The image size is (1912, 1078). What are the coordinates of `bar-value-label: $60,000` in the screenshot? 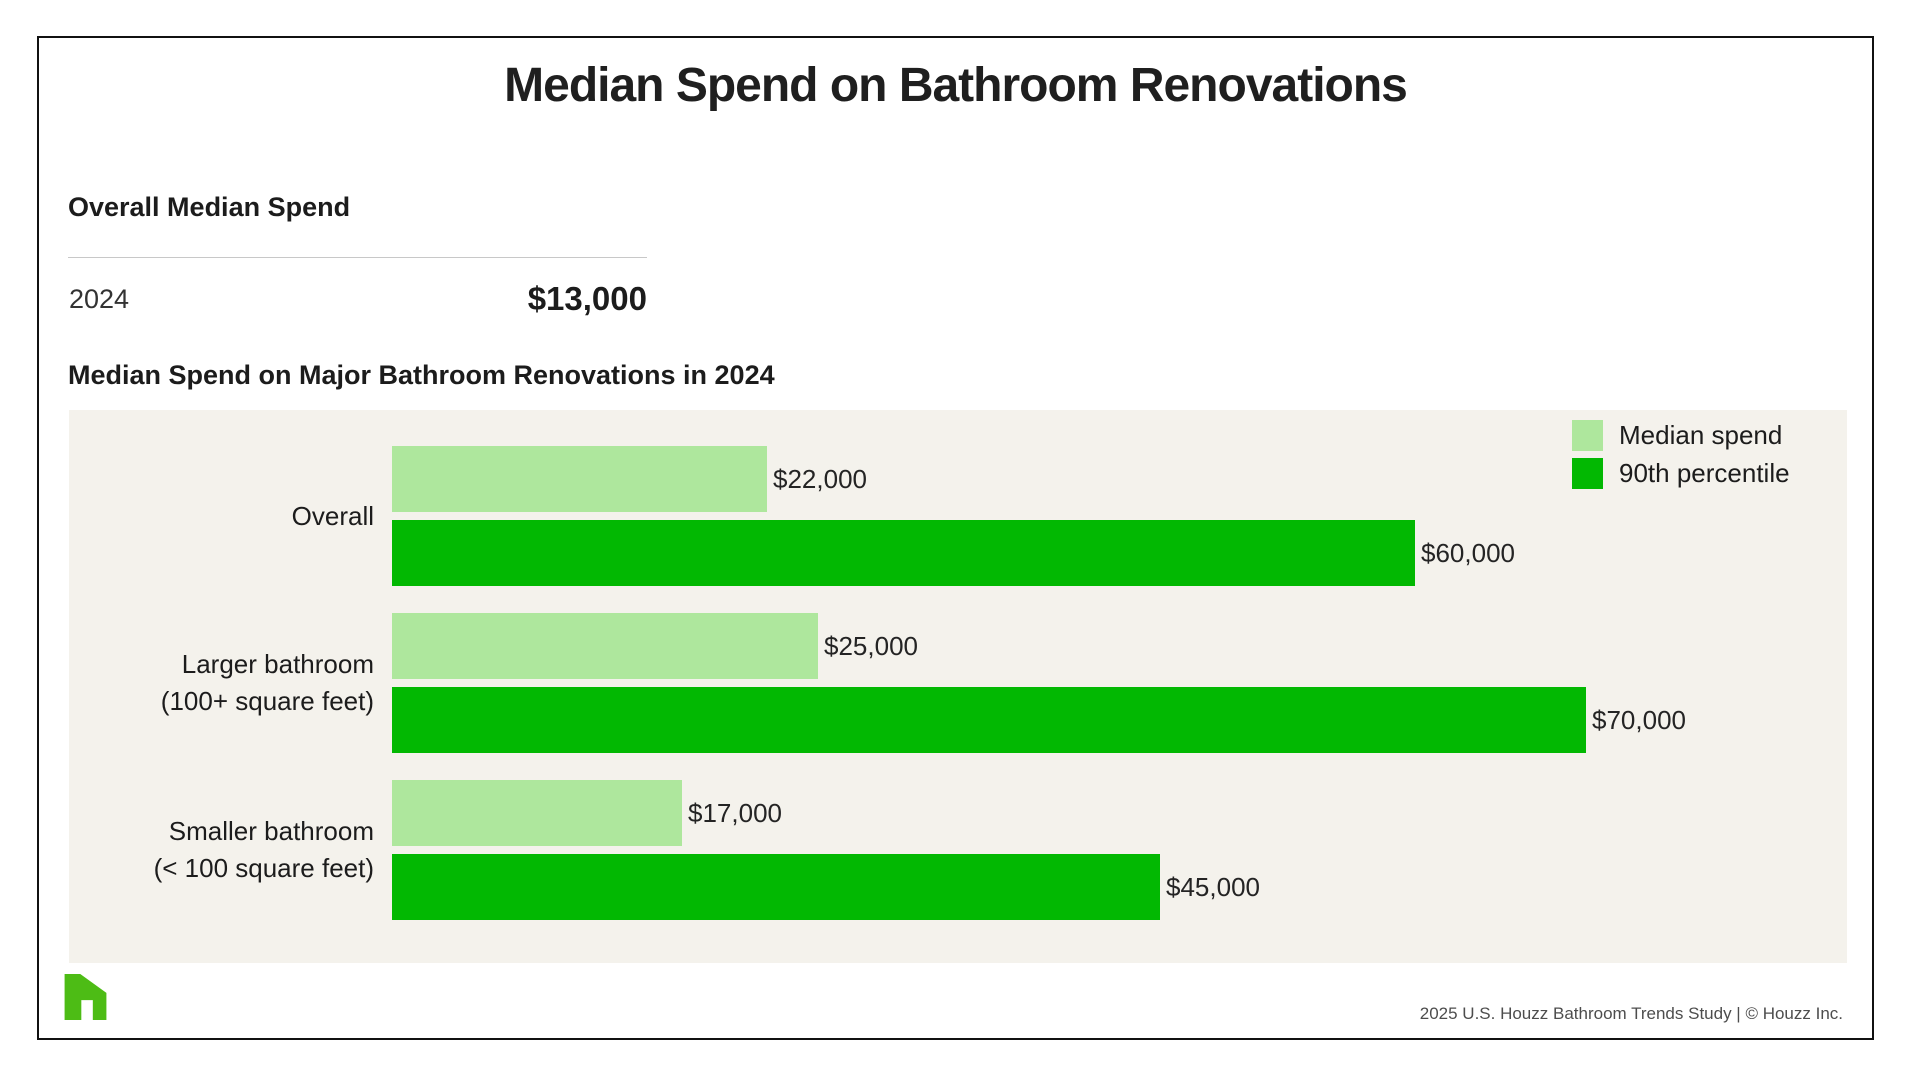 It's located at (1468, 552).